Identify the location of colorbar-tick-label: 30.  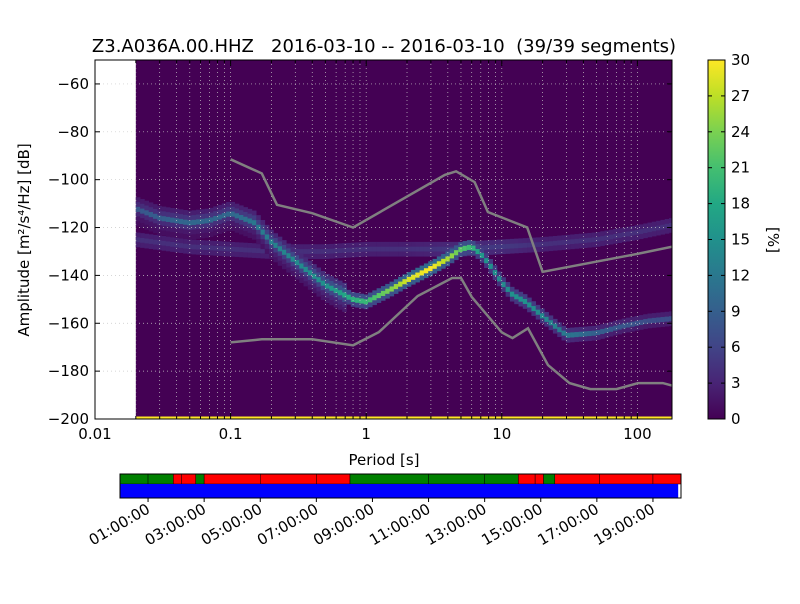
(740, 60).